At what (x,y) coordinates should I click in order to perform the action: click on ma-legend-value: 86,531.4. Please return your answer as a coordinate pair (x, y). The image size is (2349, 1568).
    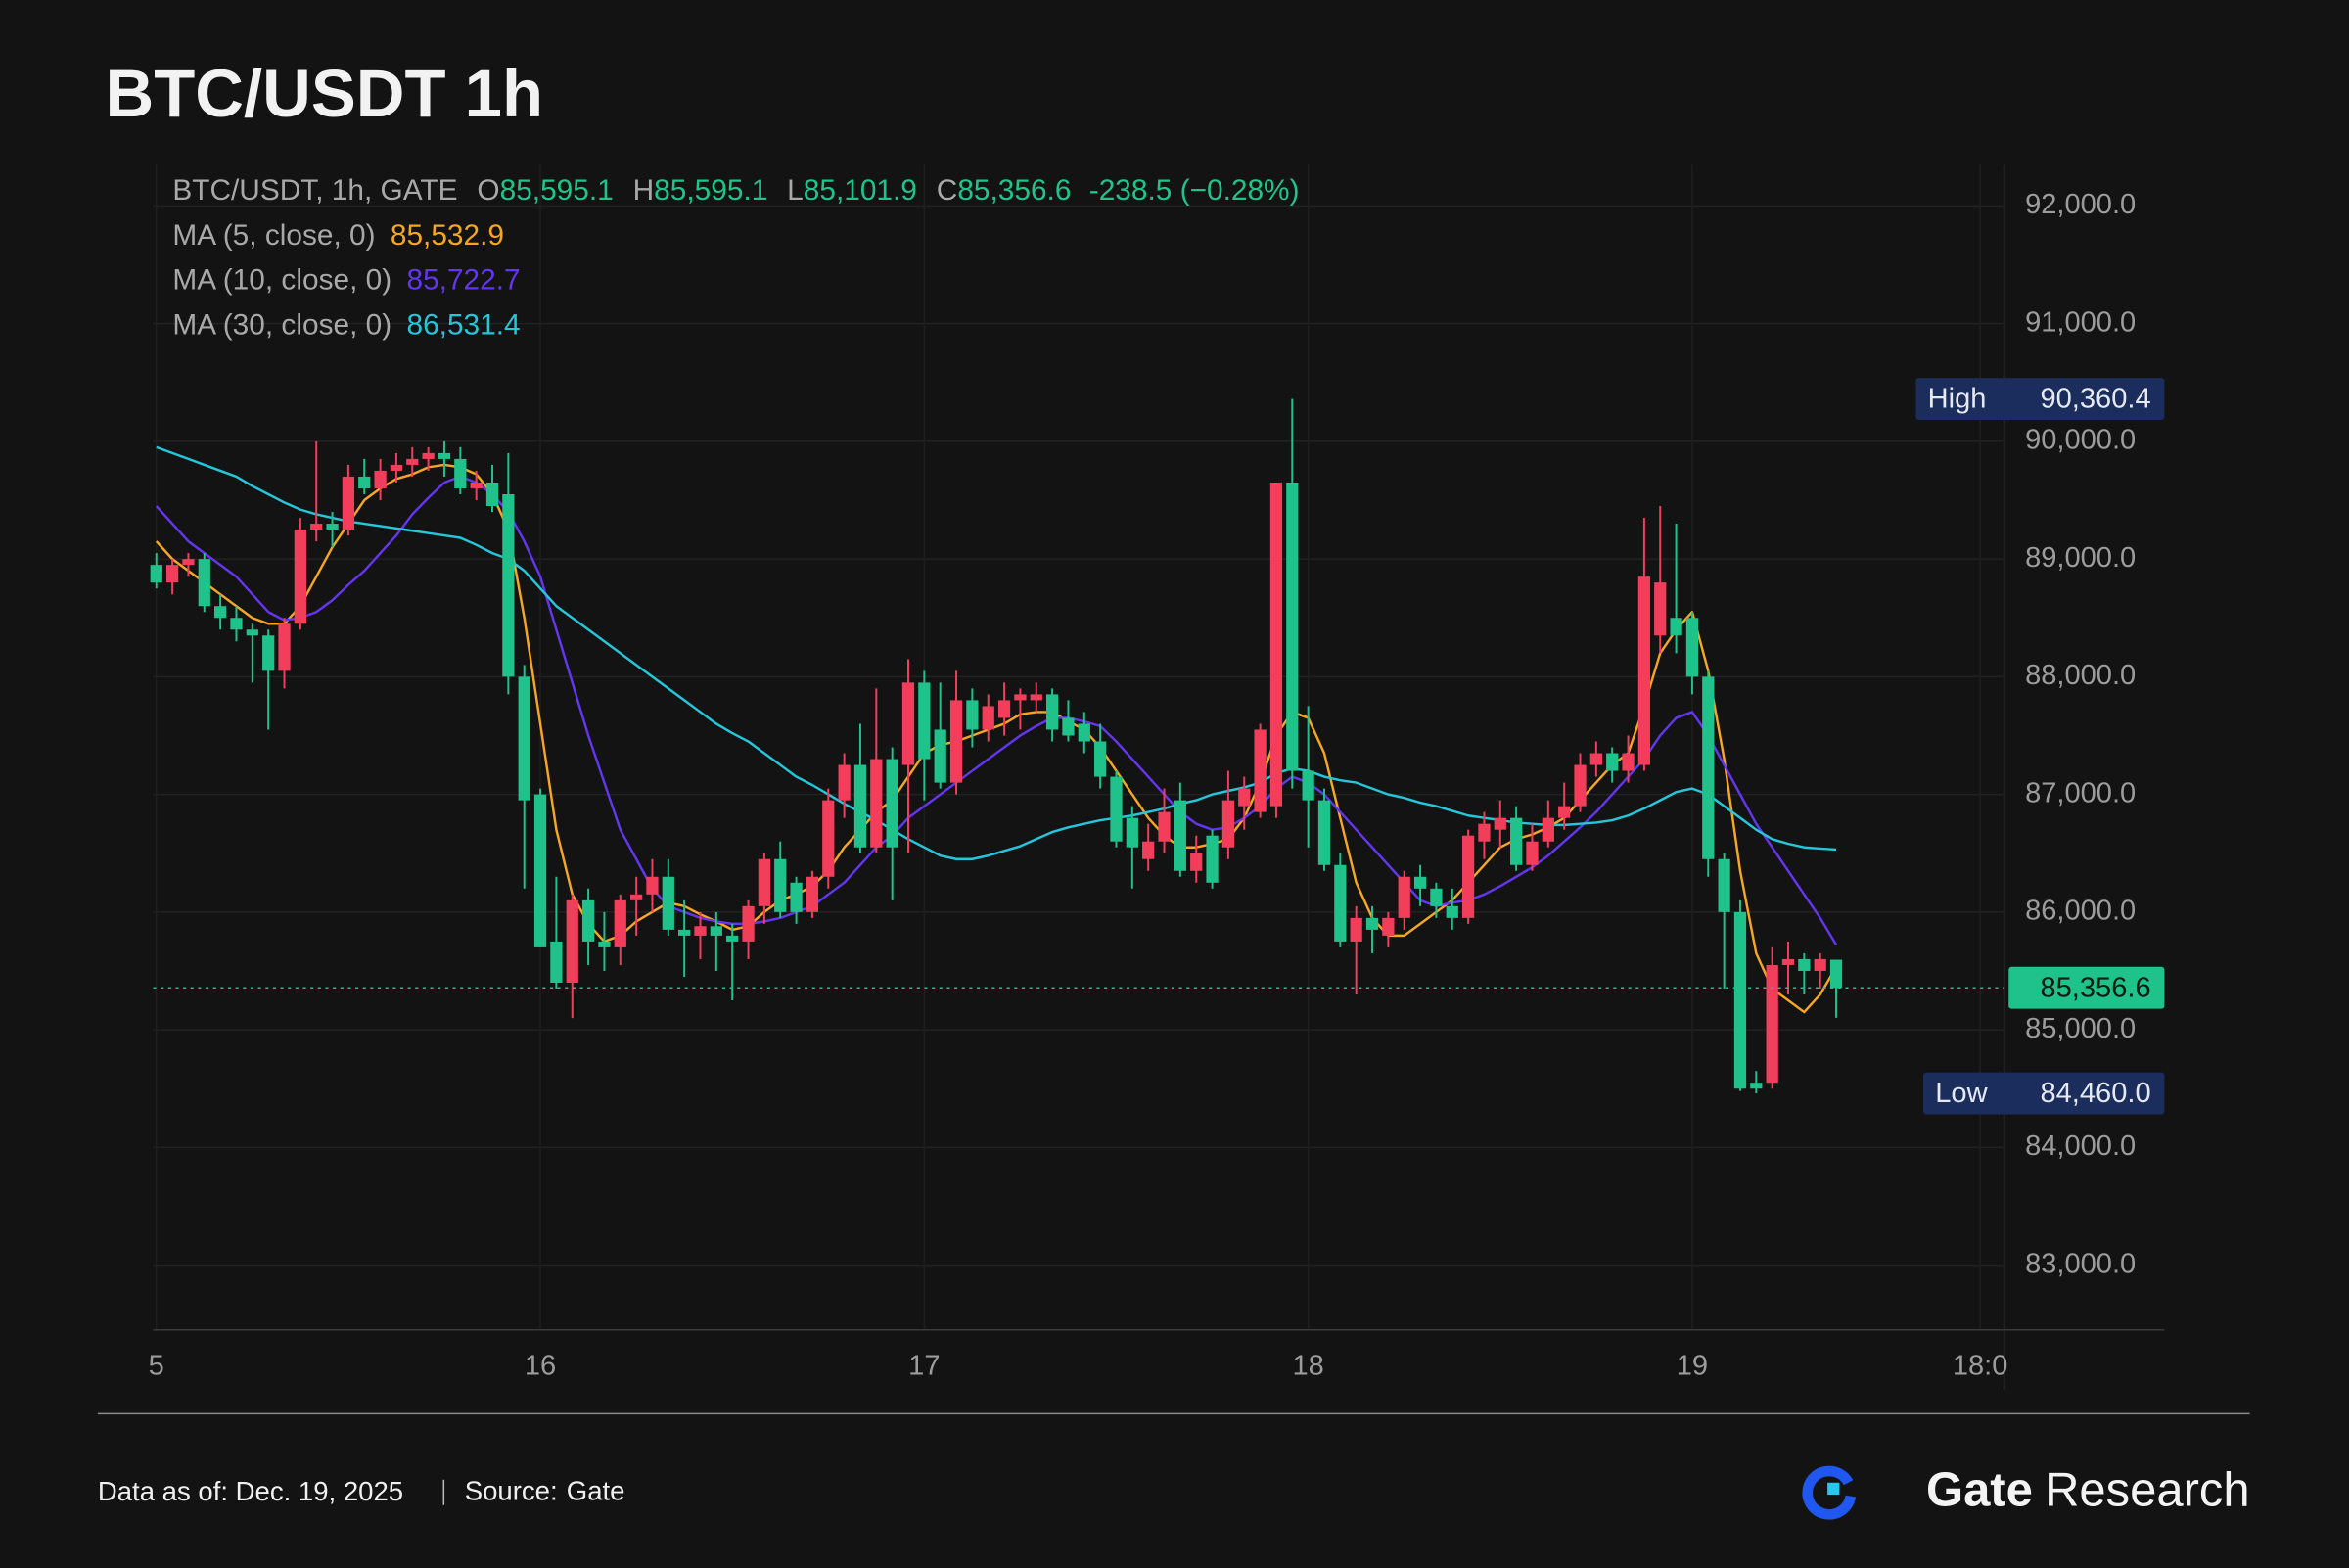
    Looking at the image, I should click on (463, 324).